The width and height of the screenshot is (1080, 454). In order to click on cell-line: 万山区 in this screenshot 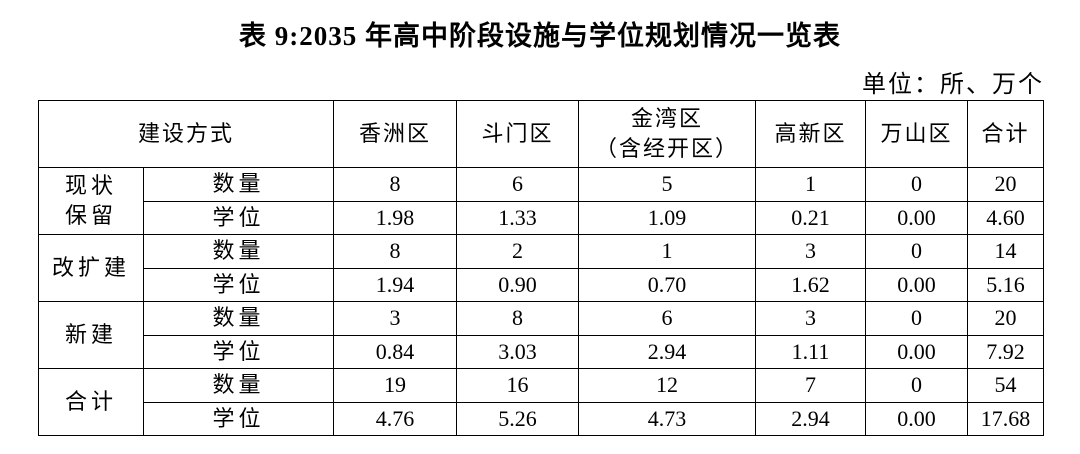, I will do `click(916, 133)`.